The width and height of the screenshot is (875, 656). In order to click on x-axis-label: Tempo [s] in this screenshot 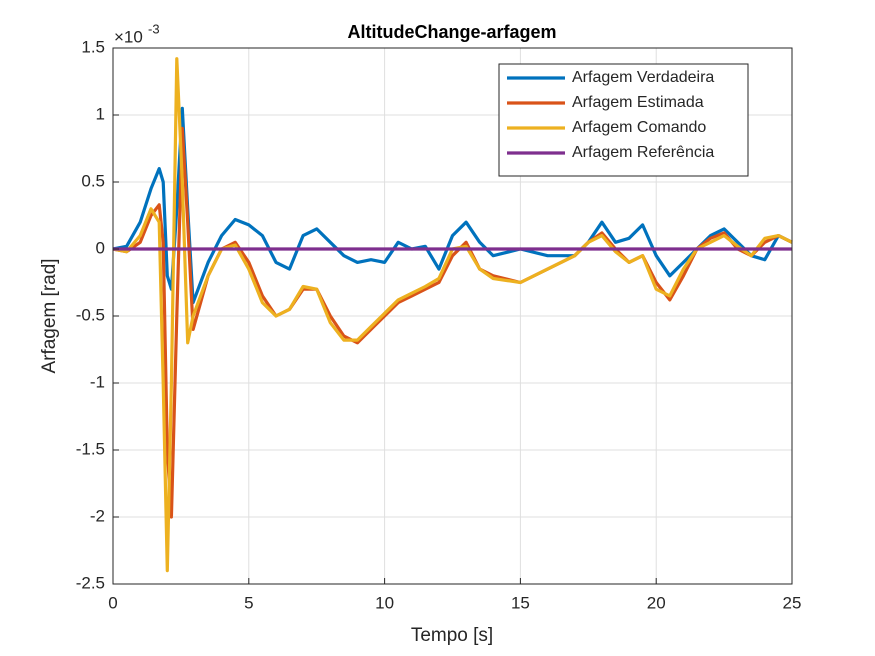, I will do `click(452, 635)`.